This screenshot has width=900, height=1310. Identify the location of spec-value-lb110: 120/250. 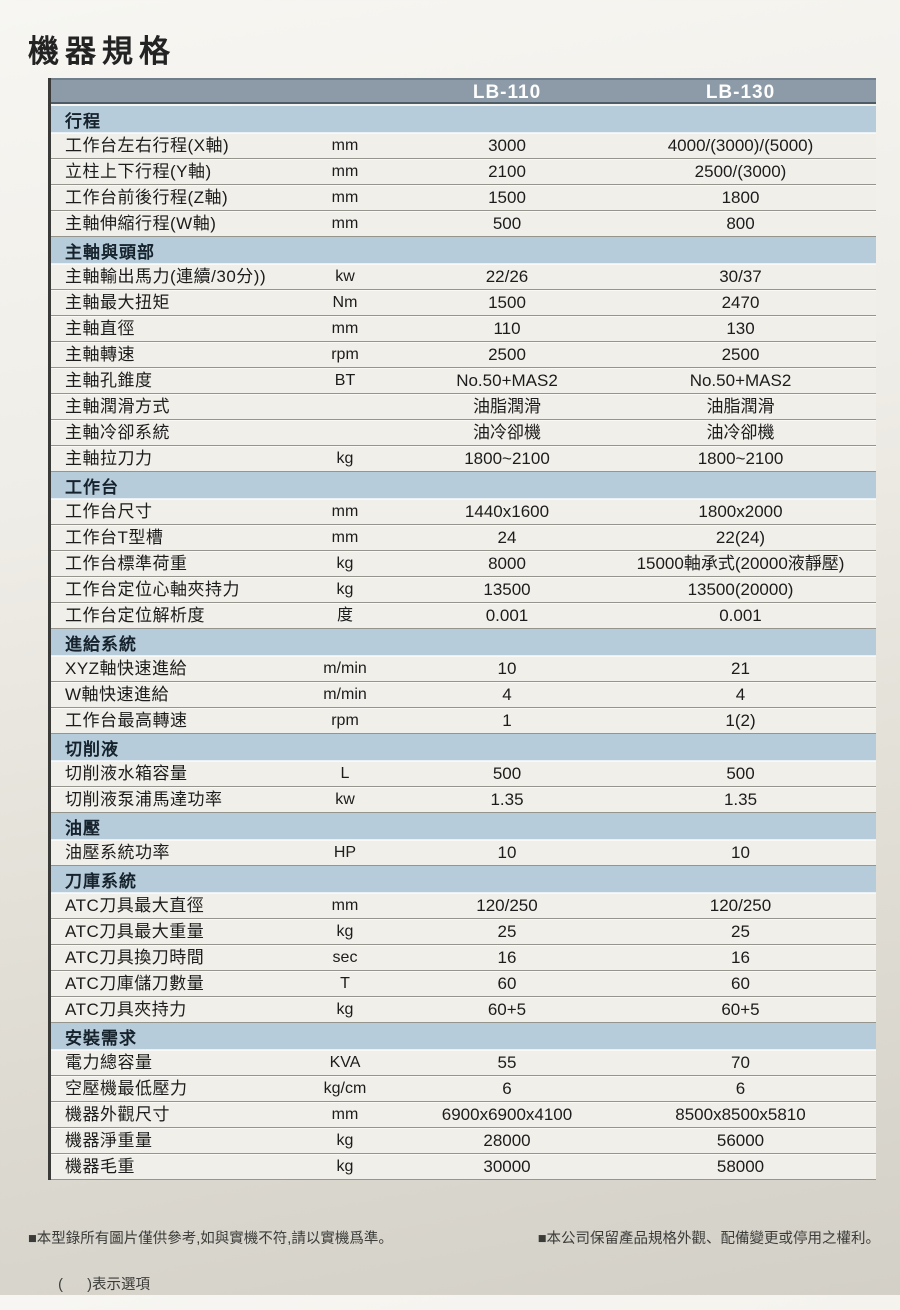
(507, 905).